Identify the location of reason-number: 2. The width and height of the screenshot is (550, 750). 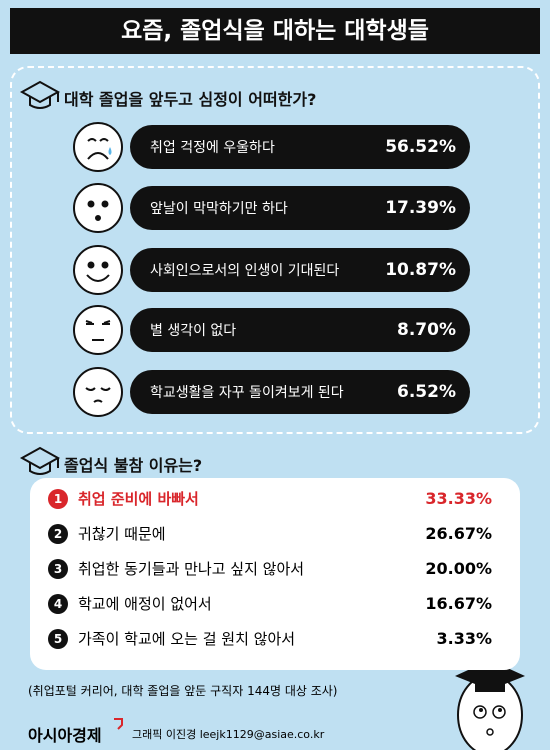
(58, 533).